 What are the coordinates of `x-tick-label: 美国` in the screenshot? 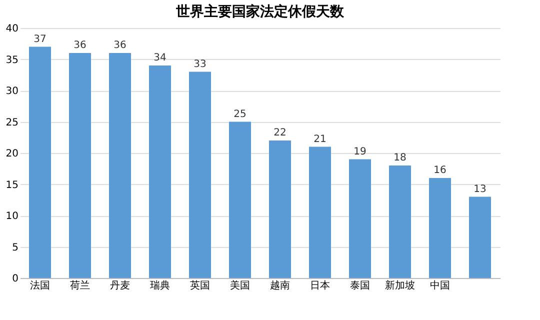 It's located at (240, 286).